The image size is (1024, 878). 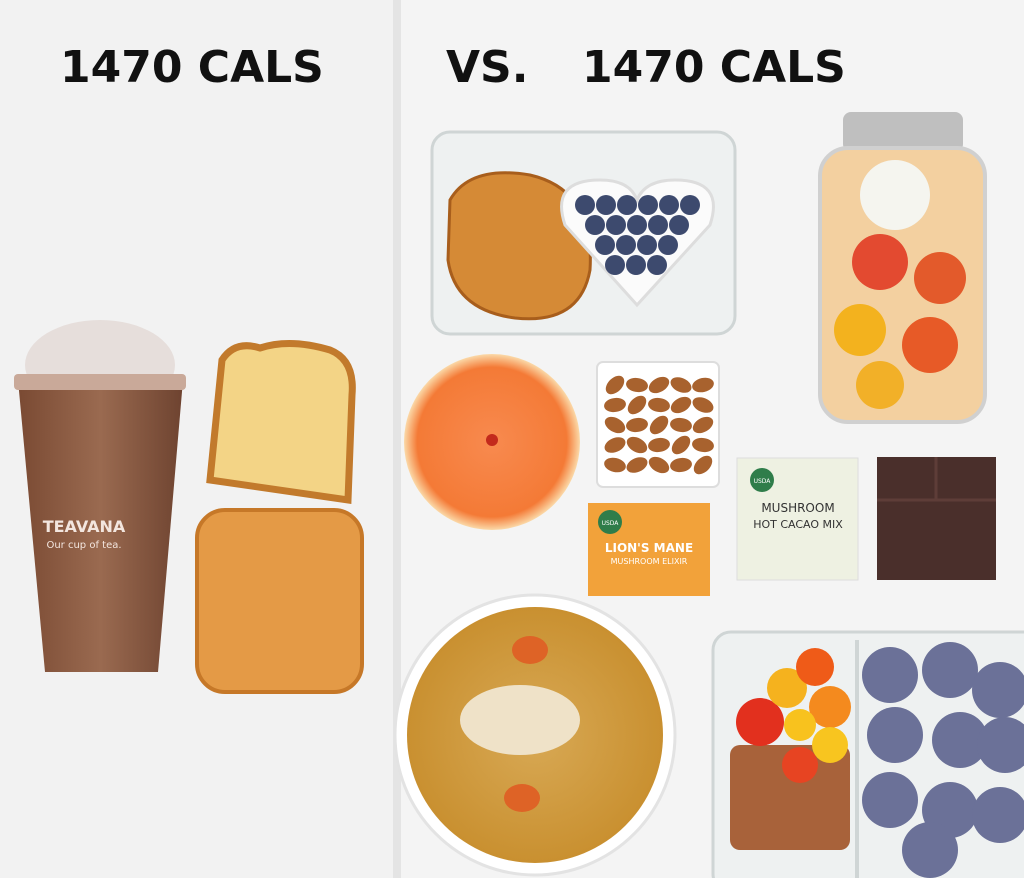 I want to click on almonds, so click(x=659, y=425).